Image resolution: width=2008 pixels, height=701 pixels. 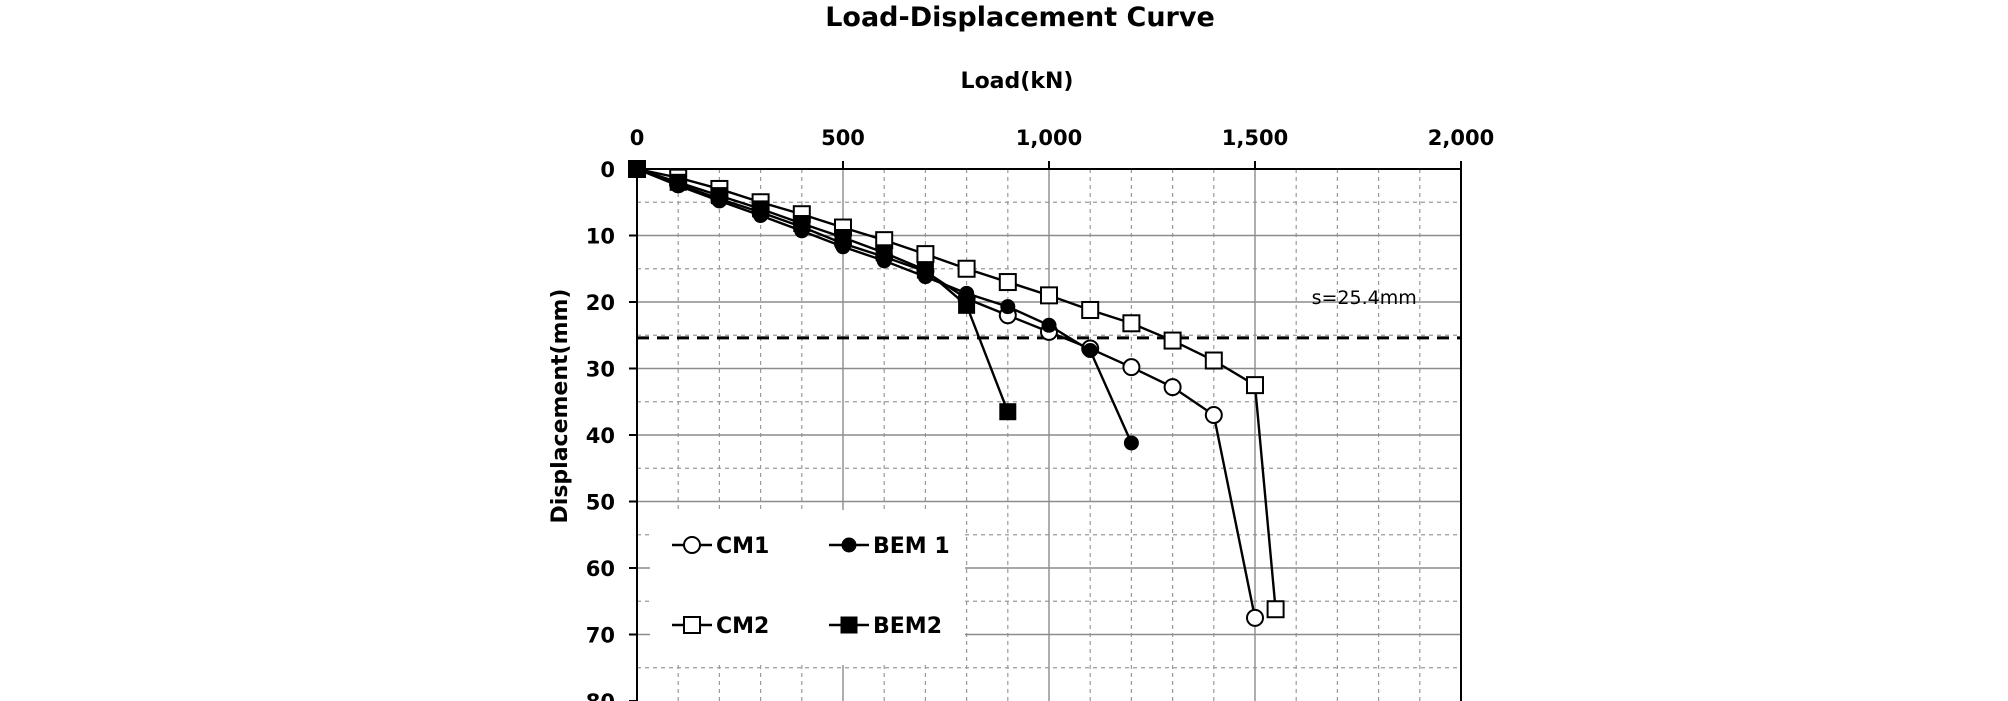 What do you see at coordinates (742, 546) in the screenshot?
I see `legend-label-cm1: CM1` at bounding box center [742, 546].